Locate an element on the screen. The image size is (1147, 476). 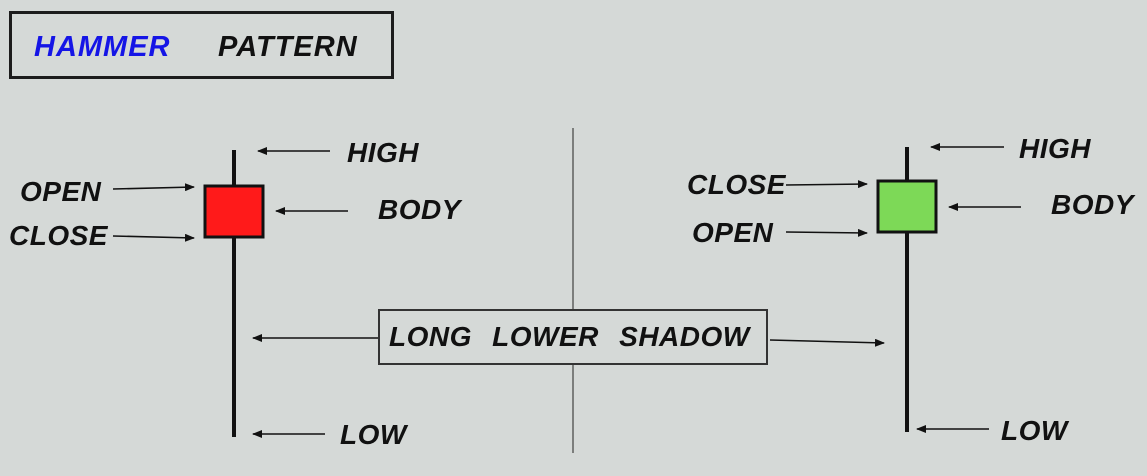
shadow-label-box is located at coordinates (573, 337).